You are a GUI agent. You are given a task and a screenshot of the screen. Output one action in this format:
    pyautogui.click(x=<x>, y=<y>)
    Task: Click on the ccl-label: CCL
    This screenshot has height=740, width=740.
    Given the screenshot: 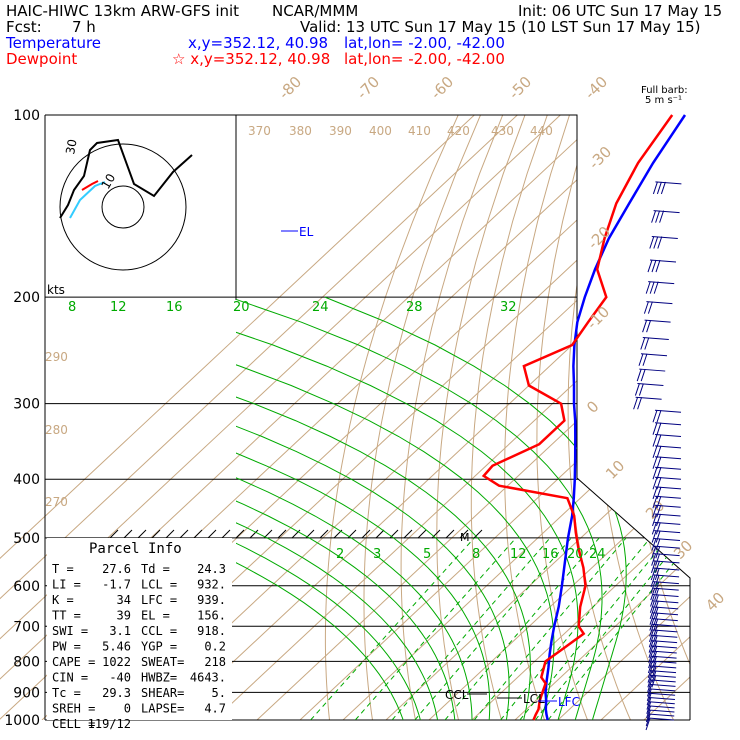 What is the action you would take?
    pyautogui.click(x=457, y=695)
    